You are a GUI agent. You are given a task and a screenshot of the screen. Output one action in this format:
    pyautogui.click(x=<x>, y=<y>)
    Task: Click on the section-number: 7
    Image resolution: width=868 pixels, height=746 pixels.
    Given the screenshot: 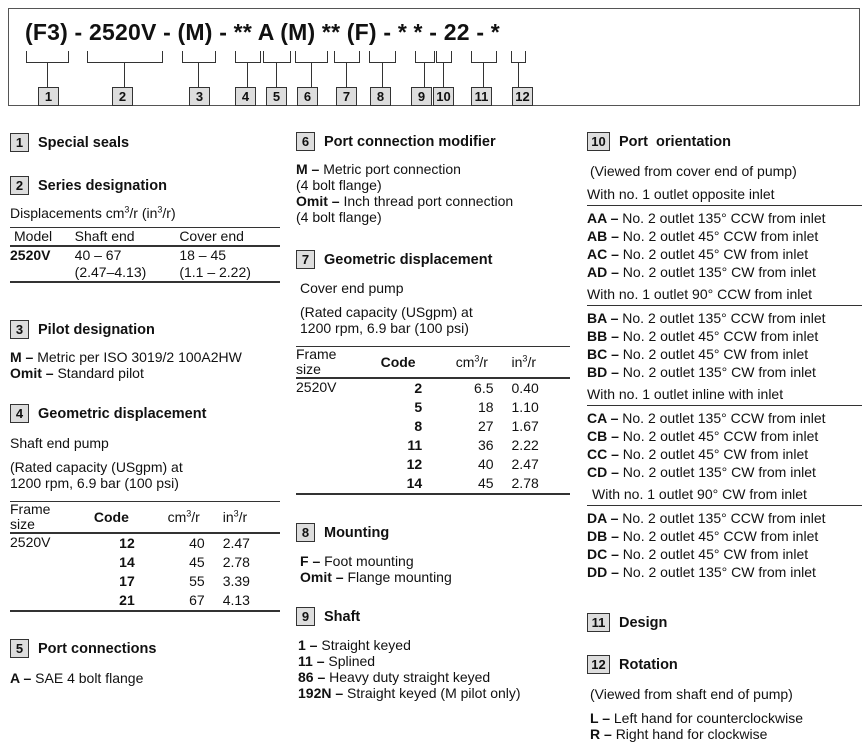 What is the action you would take?
    pyautogui.click(x=305, y=259)
    